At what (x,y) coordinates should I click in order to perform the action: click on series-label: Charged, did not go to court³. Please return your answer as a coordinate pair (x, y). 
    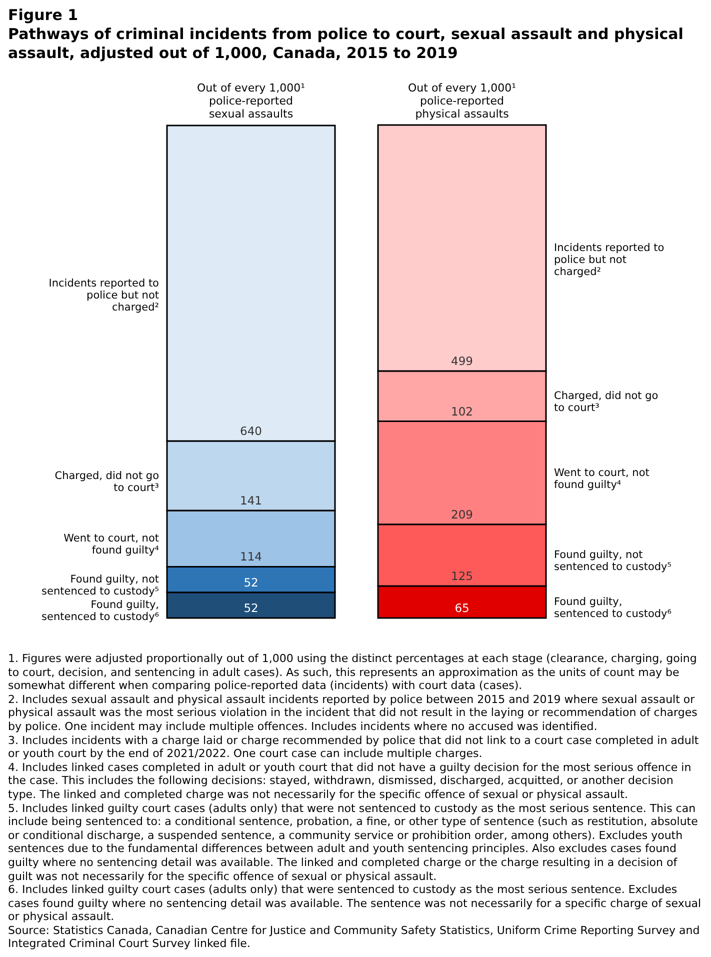
    Looking at the image, I should click on (106, 482).